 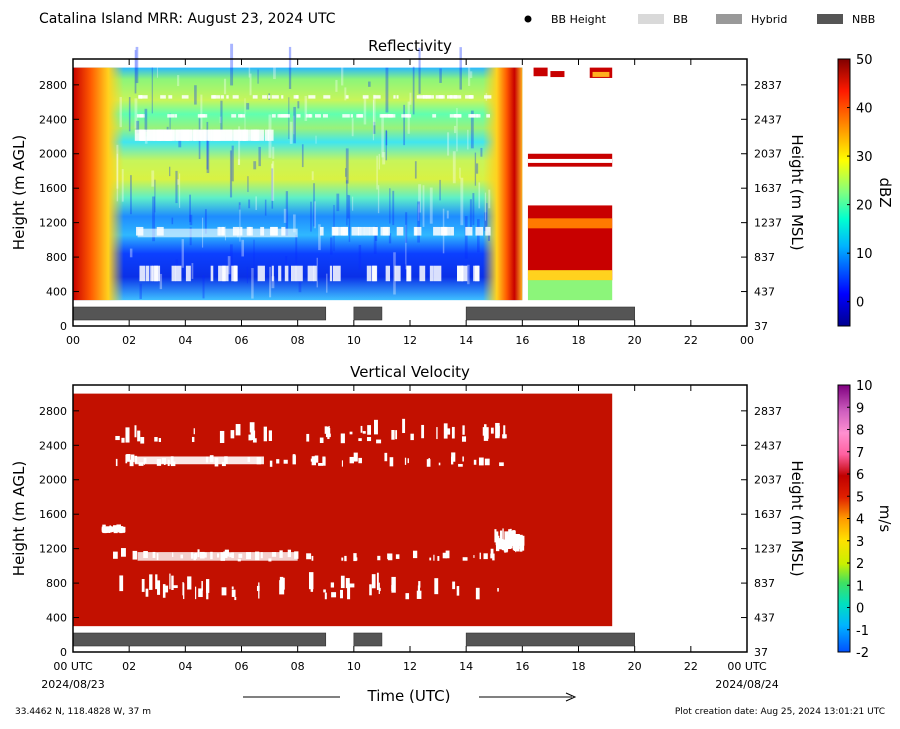 What do you see at coordinates (354, 340) in the screenshot?
I see `x-tick-label: 10` at bounding box center [354, 340].